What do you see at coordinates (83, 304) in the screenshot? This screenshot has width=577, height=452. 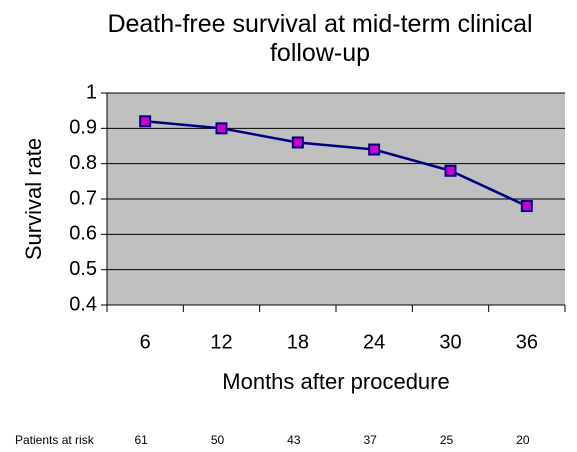 I see `y-tick-label: 0.4` at bounding box center [83, 304].